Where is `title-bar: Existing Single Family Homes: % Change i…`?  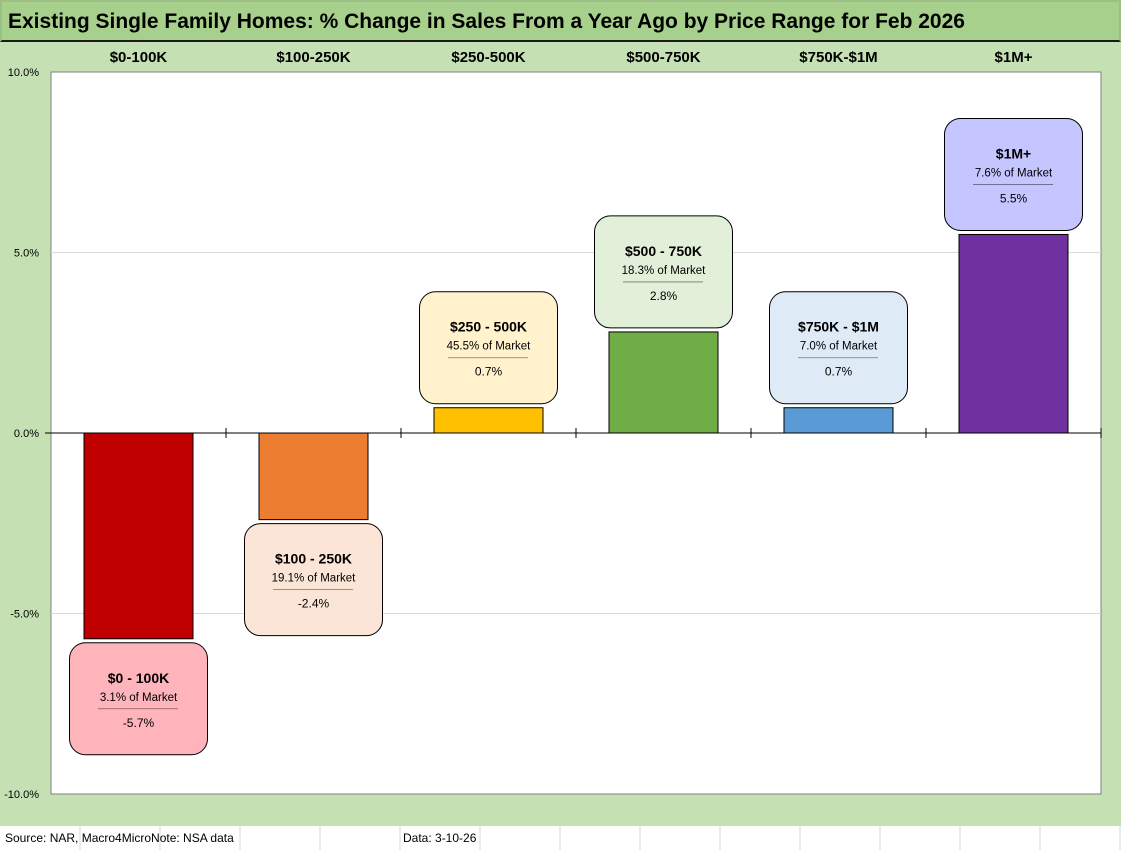
title-bar: Existing Single Family Homes: % Change i… is located at coordinates (560, 21).